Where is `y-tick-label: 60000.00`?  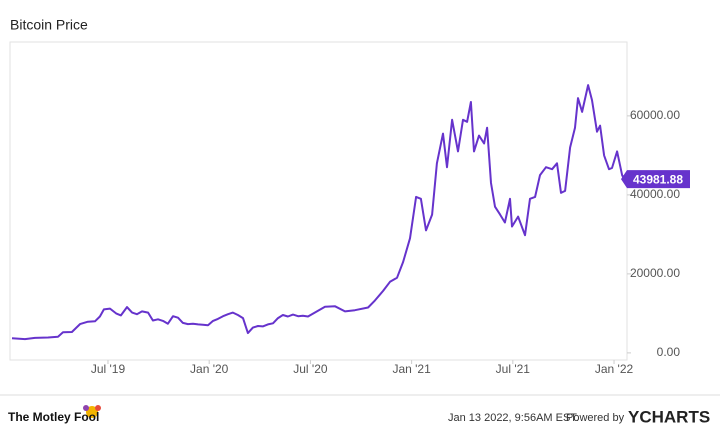 y-tick-label: 60000.00 is located at coordinates (655, 115).